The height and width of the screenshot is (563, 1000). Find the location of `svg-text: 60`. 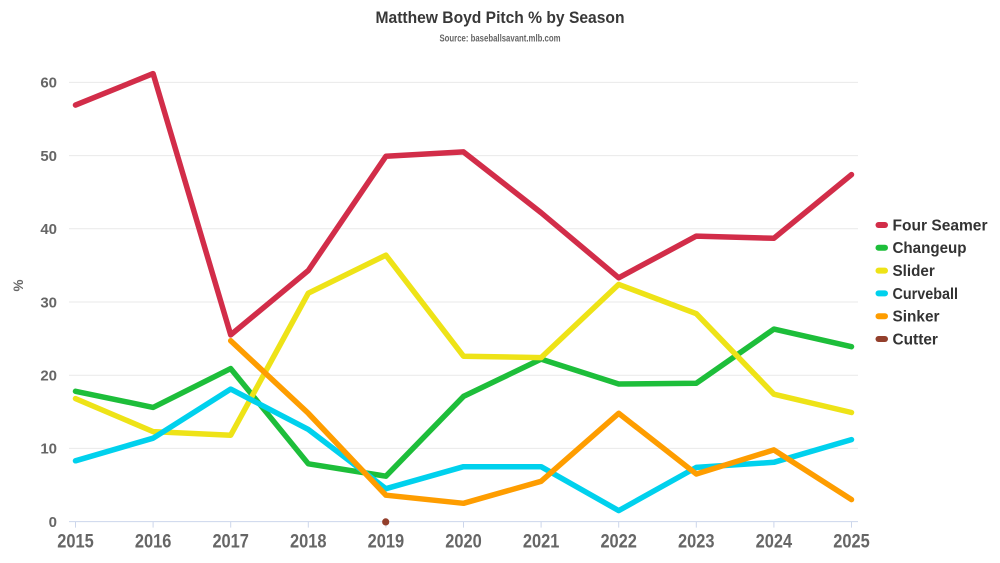

svg-text: 60 is located at coordinates (48, 83).